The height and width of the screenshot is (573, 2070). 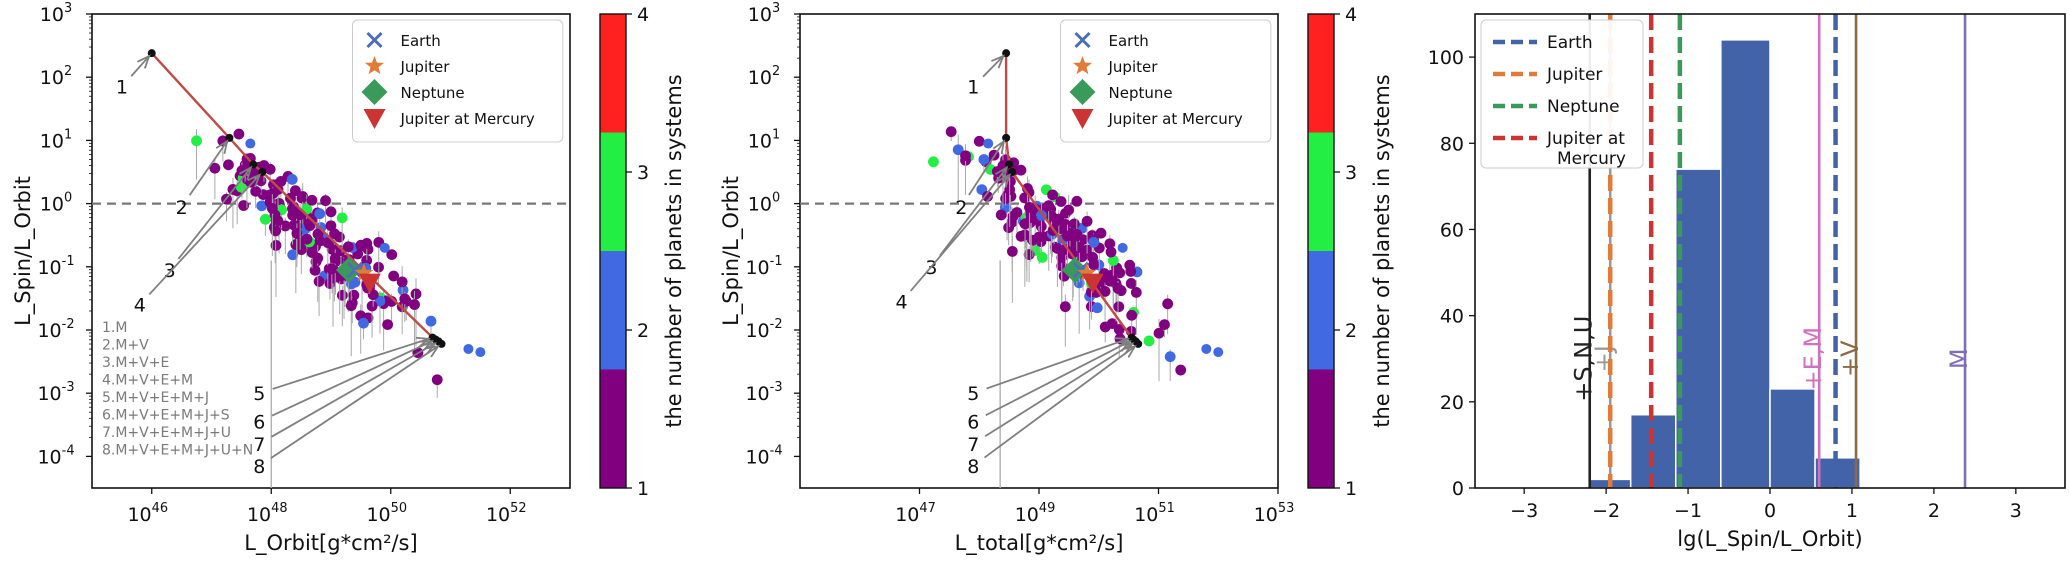 What do you see at coordinates (140, 306) in the screenshot?
I see `annotation-number: 4` at bounding box center [140, 306].